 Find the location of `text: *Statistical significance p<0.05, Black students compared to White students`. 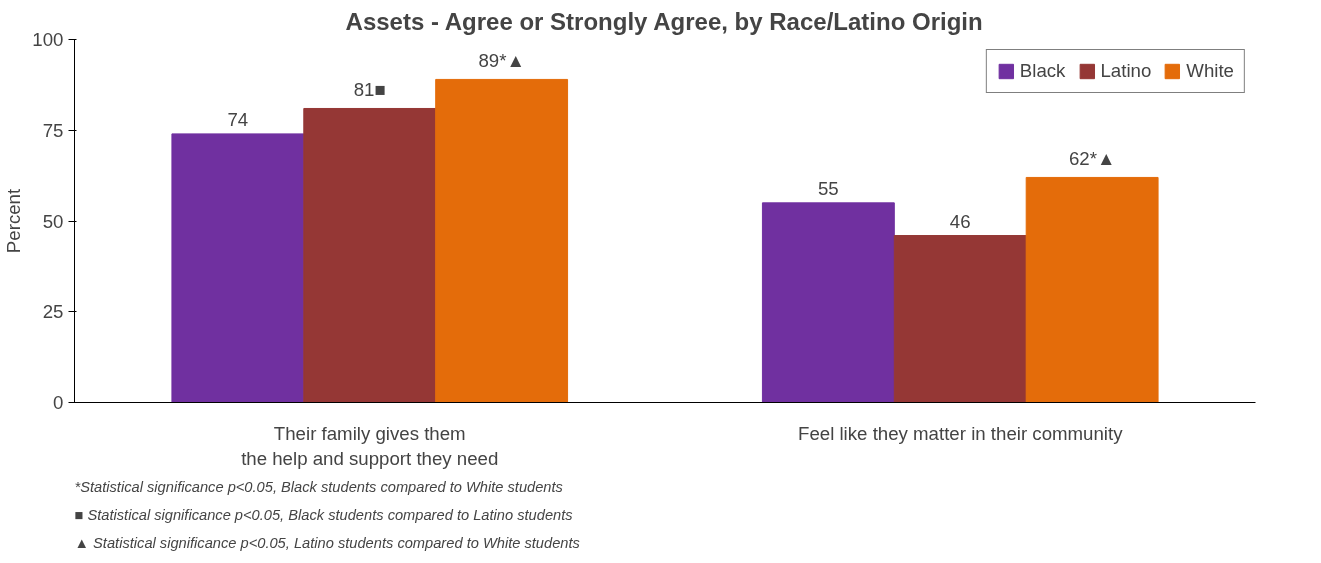

text: *Statistical significance p<0.05, Black students compared to White students is located at coordinates (319, 486).